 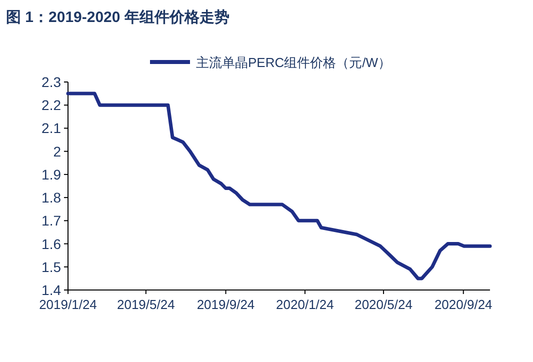 What do you see at coordinates (68, 304) in the screenshot?
I see `x-tick-label: 2019/1/24` at bounding box center [68, 304].